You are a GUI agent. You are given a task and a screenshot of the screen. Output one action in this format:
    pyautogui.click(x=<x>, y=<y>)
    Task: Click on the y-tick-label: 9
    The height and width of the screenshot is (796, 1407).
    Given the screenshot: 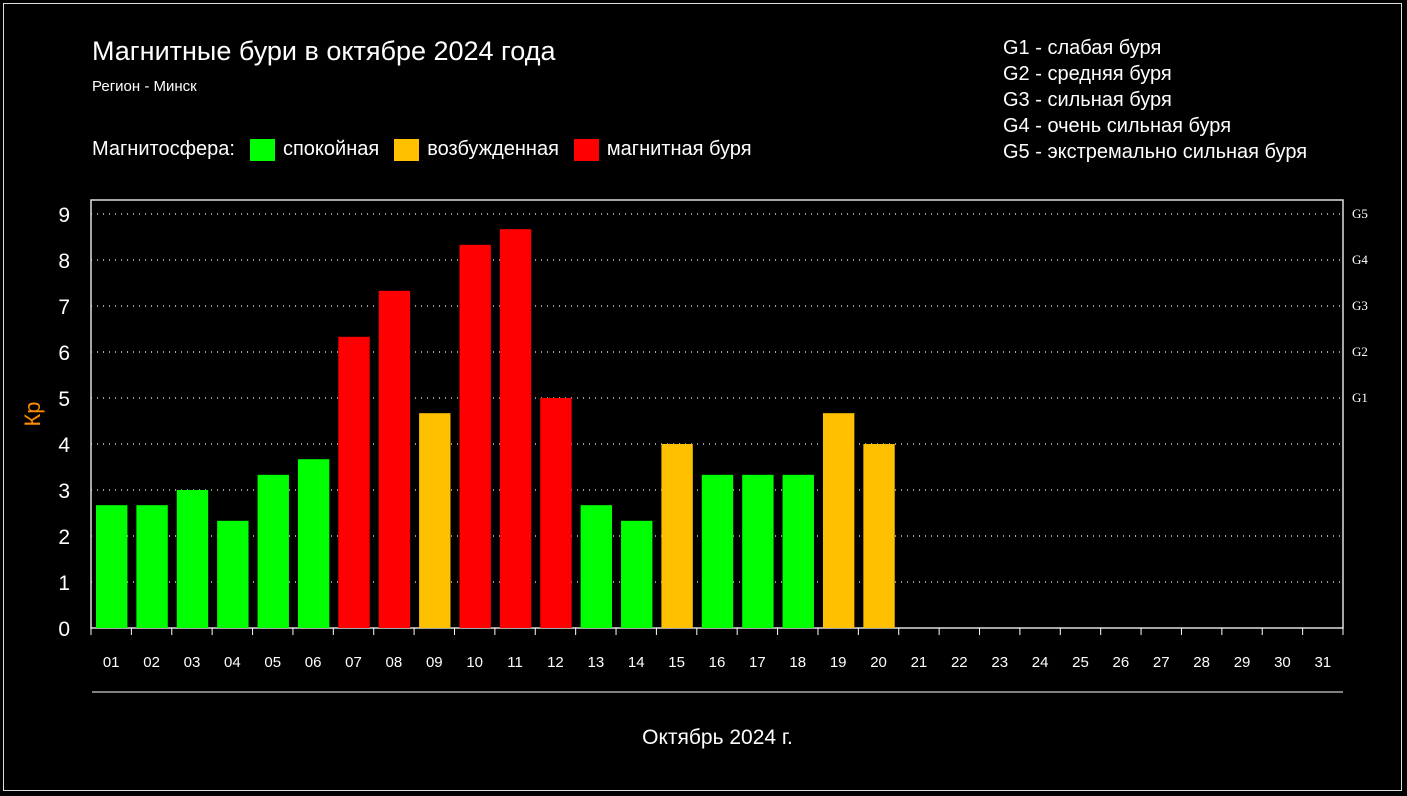 What is the action you would take?
    pyautogui.click(x=64, y=215)
    